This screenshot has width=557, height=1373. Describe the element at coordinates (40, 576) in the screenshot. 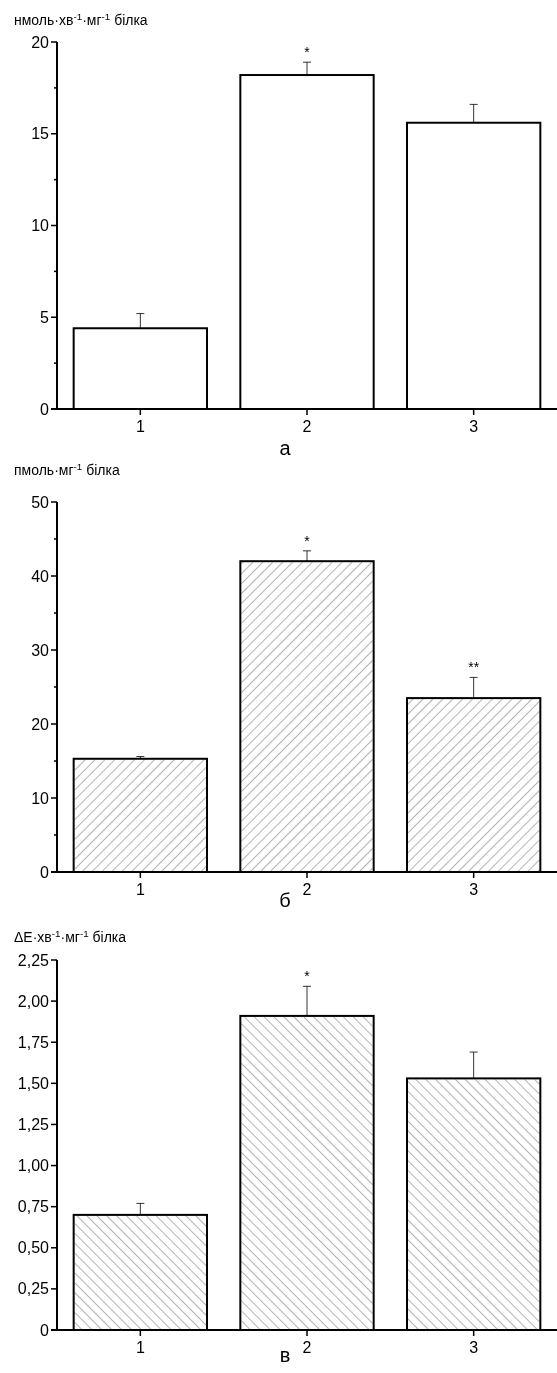

I see `y-tick-label: 40` at that location.